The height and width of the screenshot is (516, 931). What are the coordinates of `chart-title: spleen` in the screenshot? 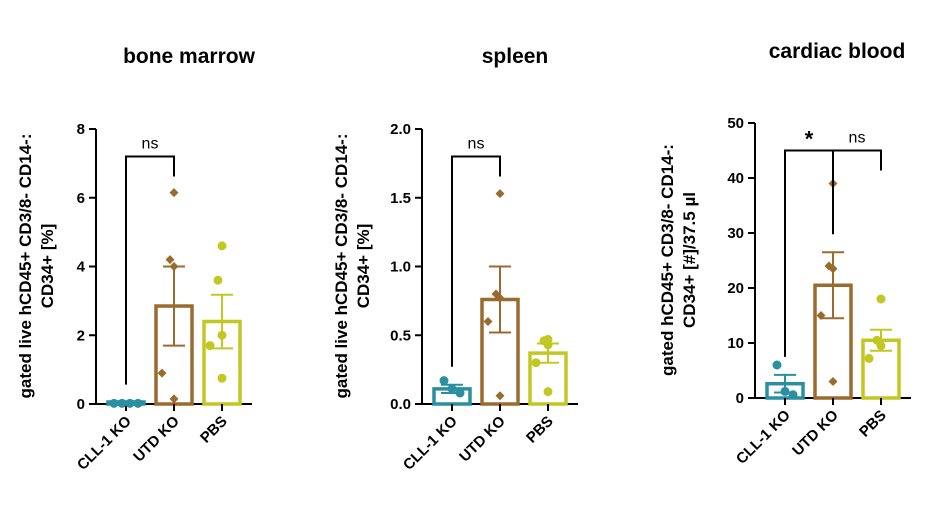 It's located at (515, 56).